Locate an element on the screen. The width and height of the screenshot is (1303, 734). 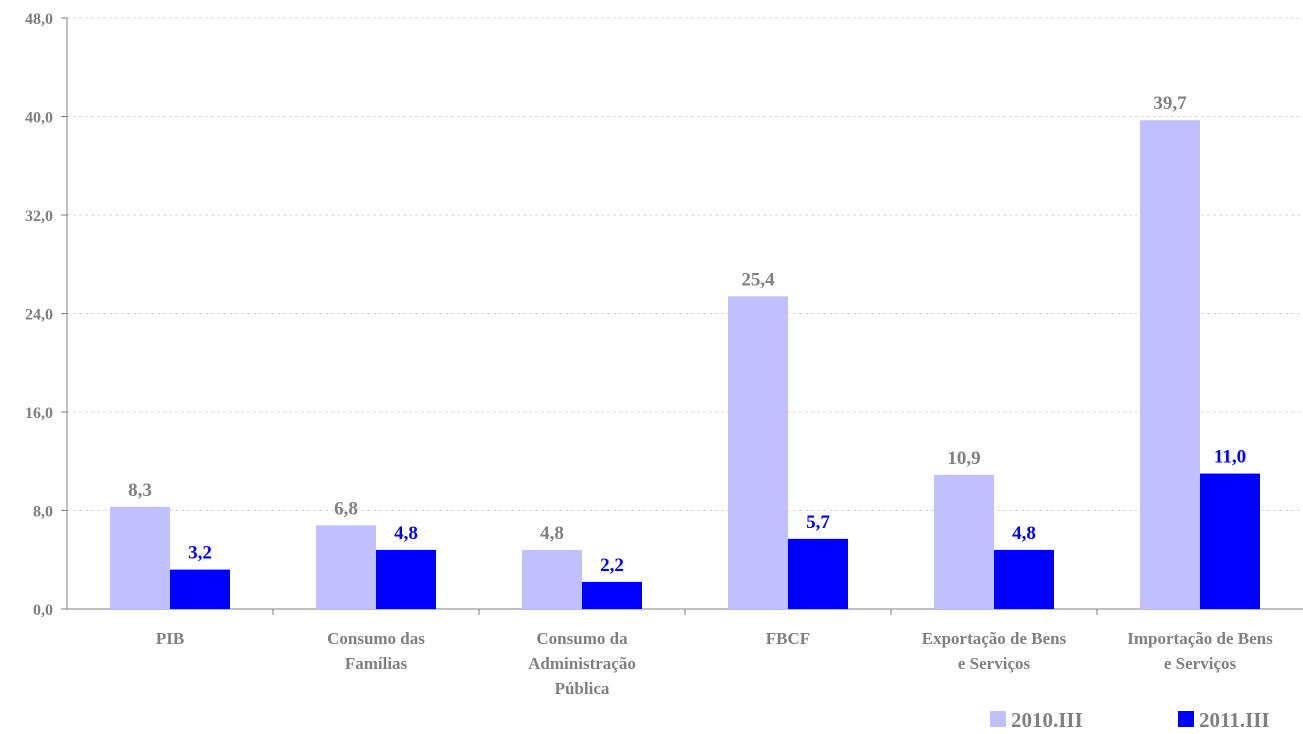
data-label: 25,4 is located at coordinates (758, 279).